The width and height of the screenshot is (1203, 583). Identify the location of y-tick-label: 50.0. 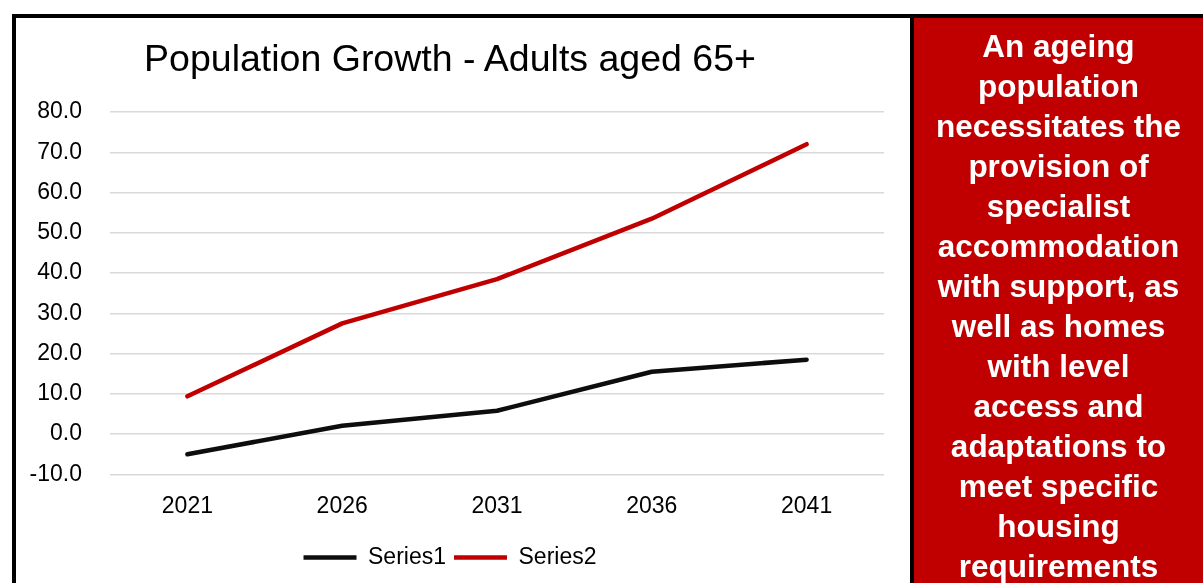
(59, 231).